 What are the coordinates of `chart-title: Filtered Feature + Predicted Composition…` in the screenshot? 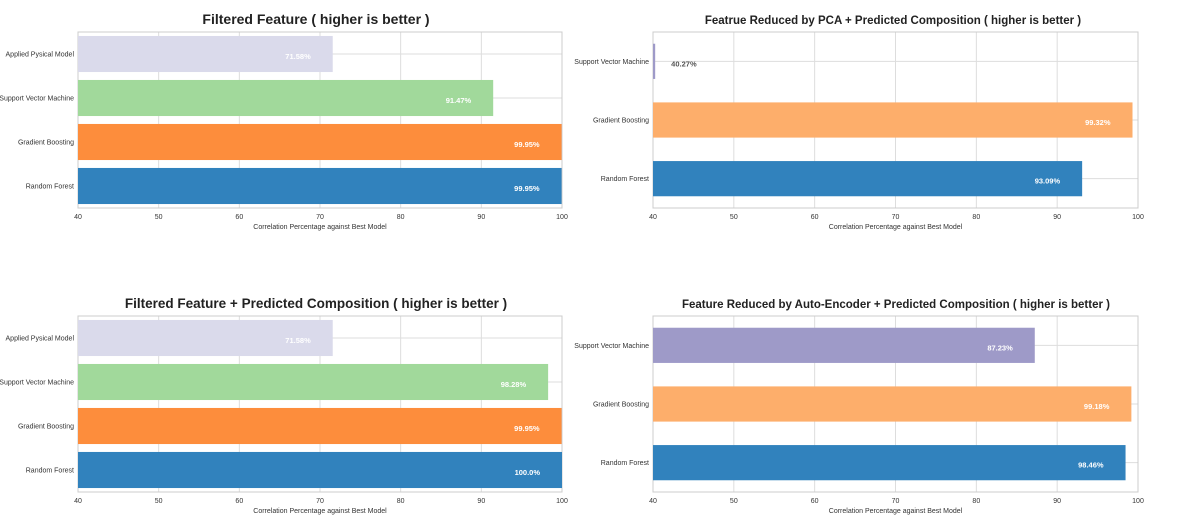 It's located at (316, 303).